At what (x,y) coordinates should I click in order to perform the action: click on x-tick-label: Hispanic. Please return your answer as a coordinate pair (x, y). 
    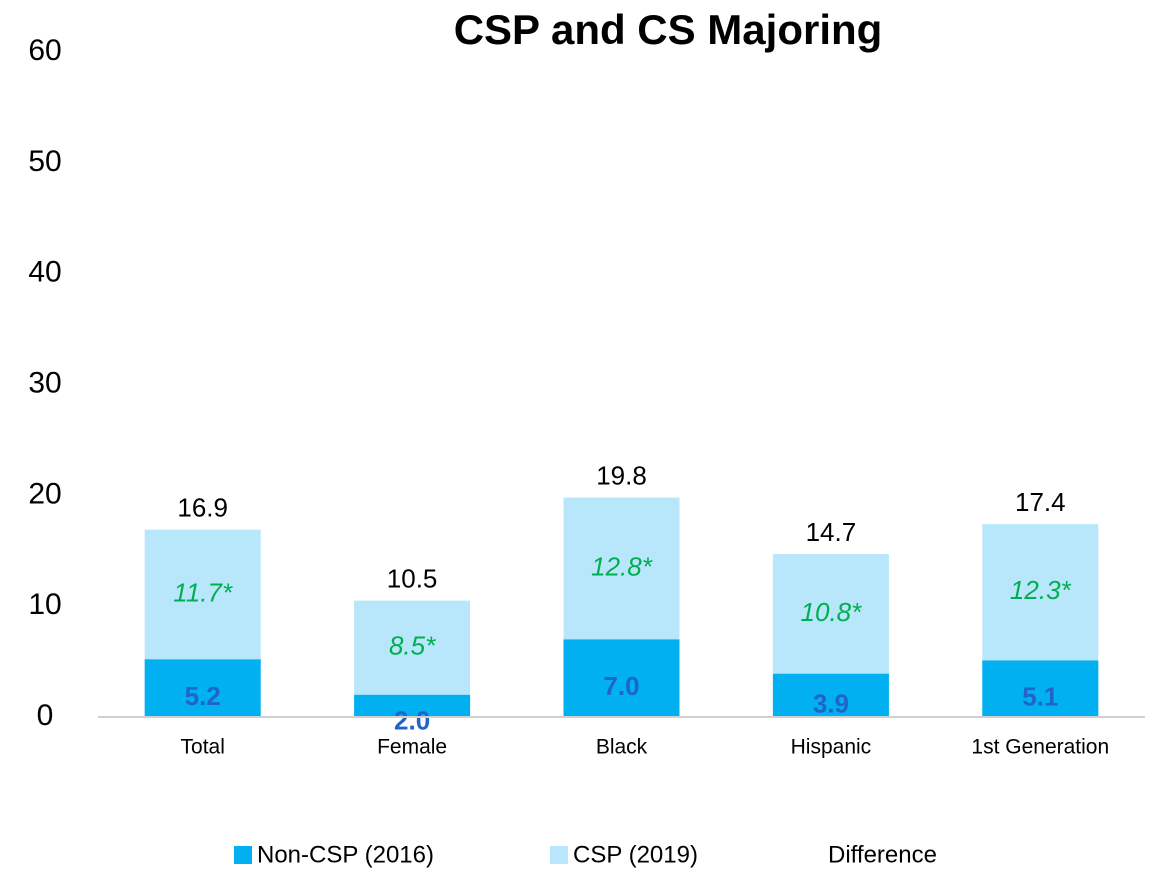
    Looking at the image, I should click on (831, 747).